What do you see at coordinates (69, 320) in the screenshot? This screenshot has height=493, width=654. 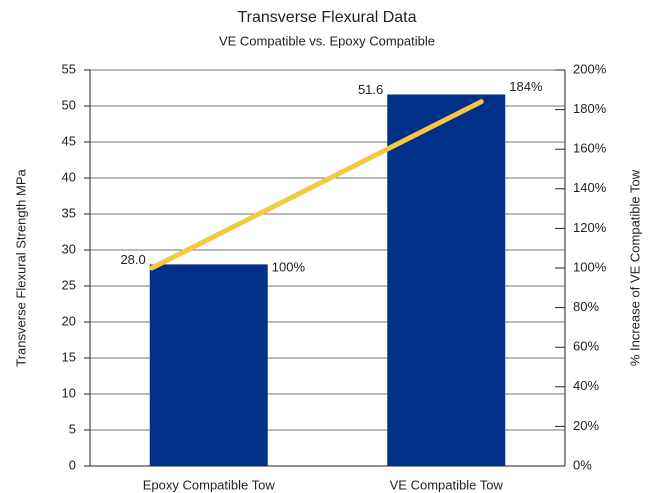 I see `y-tick-label: 20` at bounding box center [69, 320].